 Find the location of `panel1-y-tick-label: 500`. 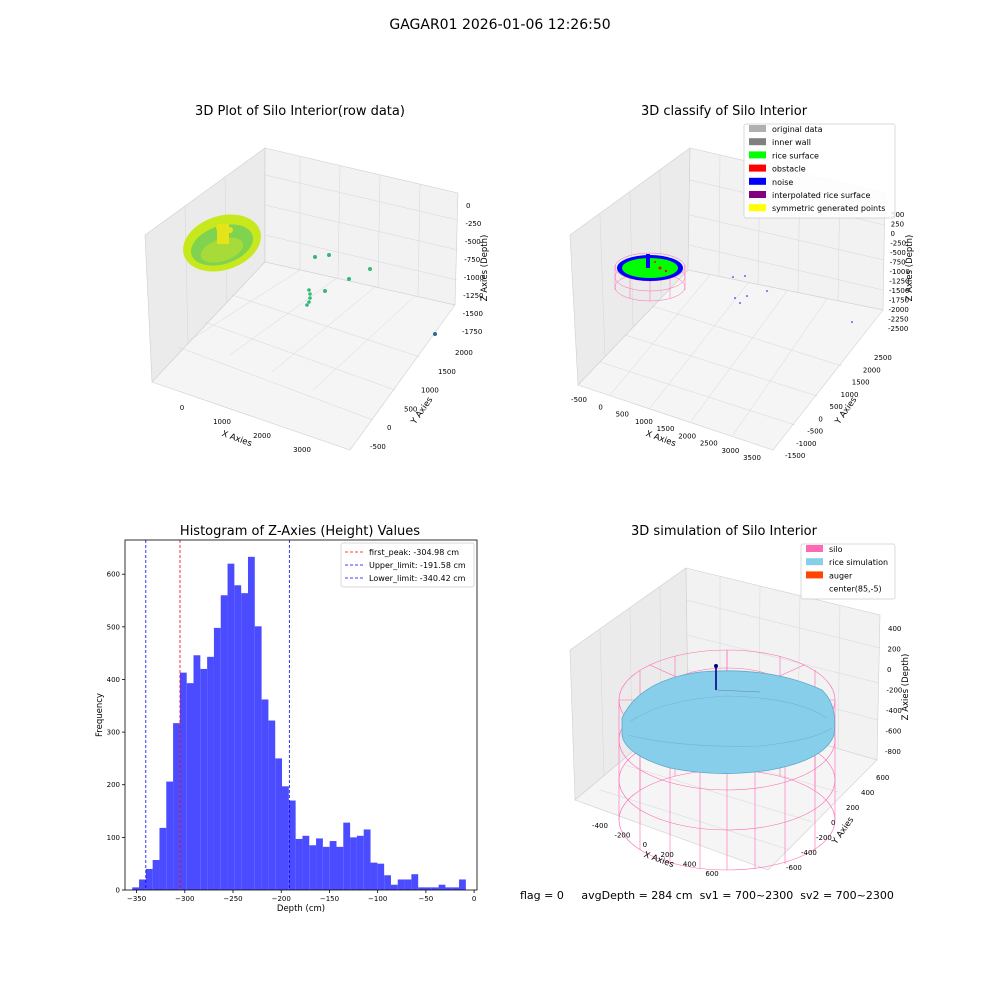

panel1-y-tick-label: 500 is located at coordinates (410, 409).